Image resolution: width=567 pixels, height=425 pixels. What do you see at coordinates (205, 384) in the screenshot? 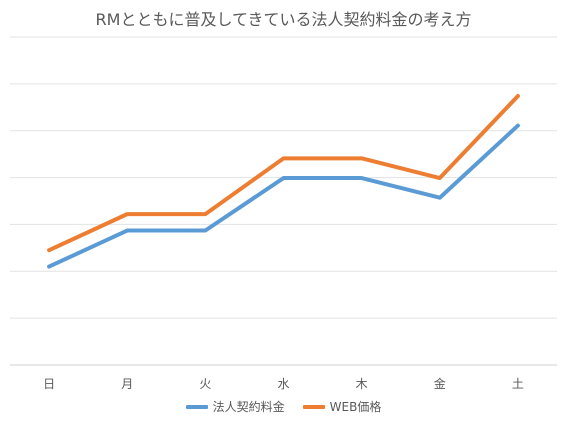
I see `x-tick-label: 火` at bounding box center [205, 384].